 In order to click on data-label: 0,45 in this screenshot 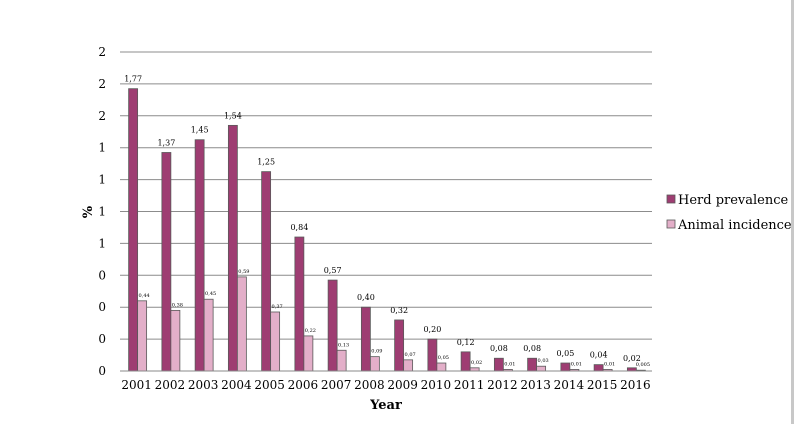, I will do `click(210, 294)`.